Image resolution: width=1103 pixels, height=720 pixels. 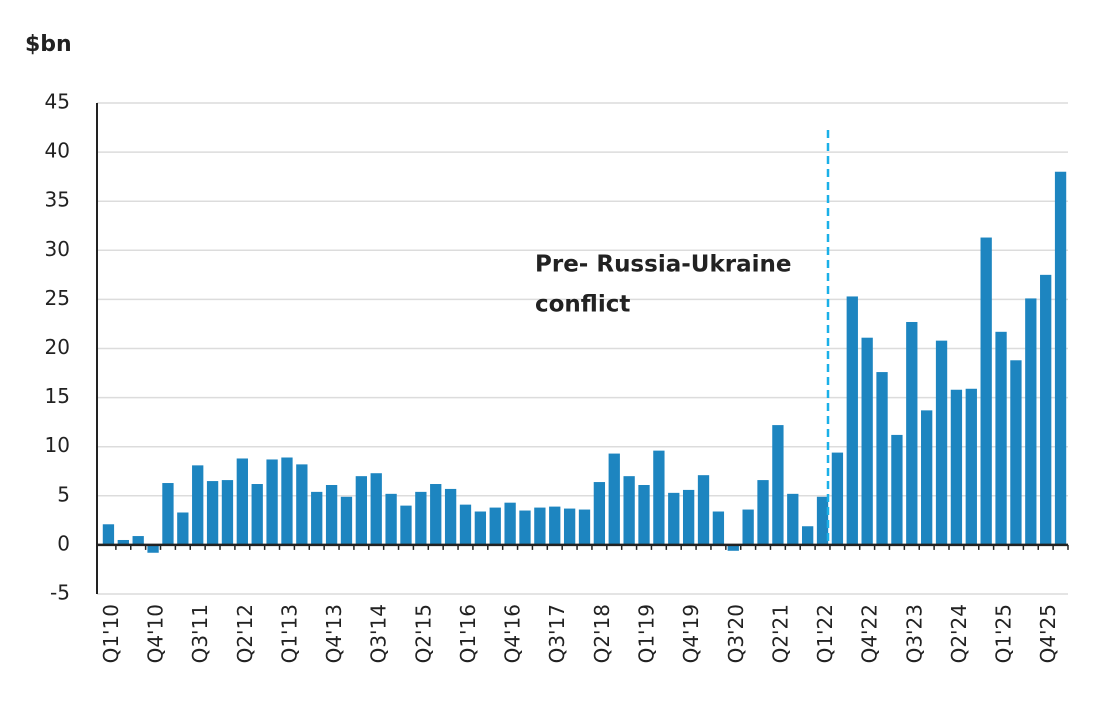 What do you see at coordinates (111, 633) in the screenshot?
I see `x-tick-label: Q1'10` at bounding box center [111, 633].